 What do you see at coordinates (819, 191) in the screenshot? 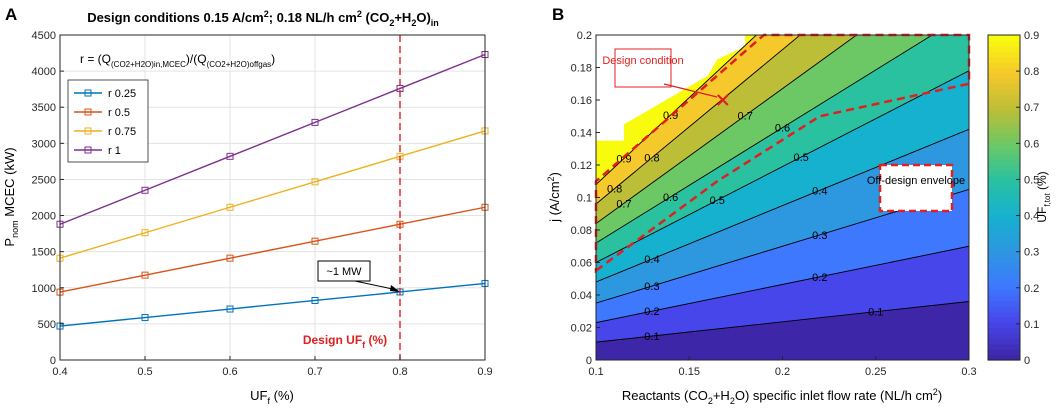
I see `contour-label: 0.4` at bounding box center [819, 191].